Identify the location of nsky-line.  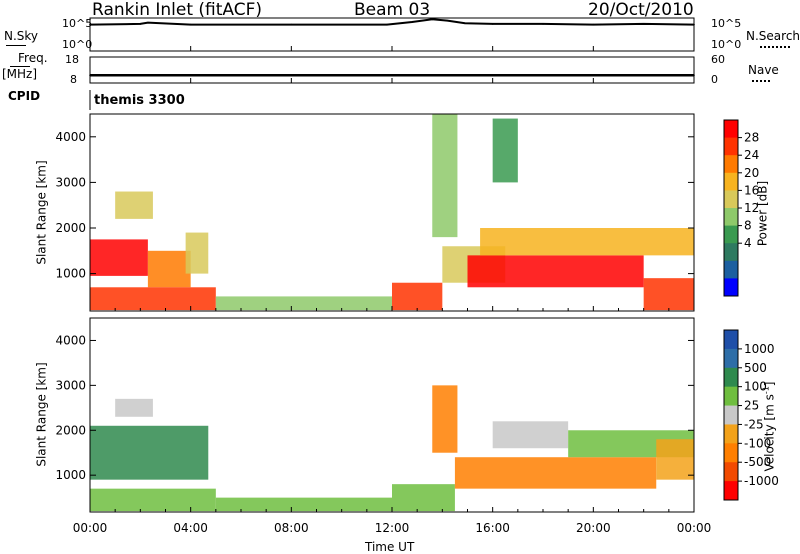
(392, 22).